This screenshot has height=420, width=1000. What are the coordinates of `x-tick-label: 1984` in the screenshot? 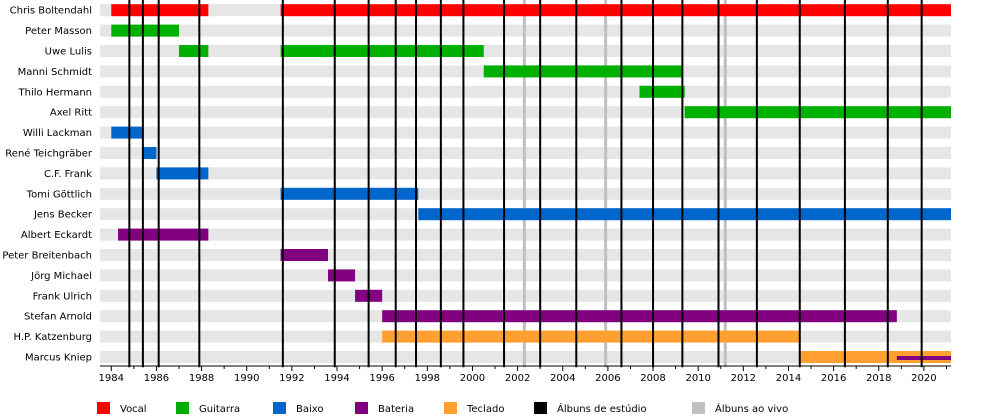 It's located at (111, 378).